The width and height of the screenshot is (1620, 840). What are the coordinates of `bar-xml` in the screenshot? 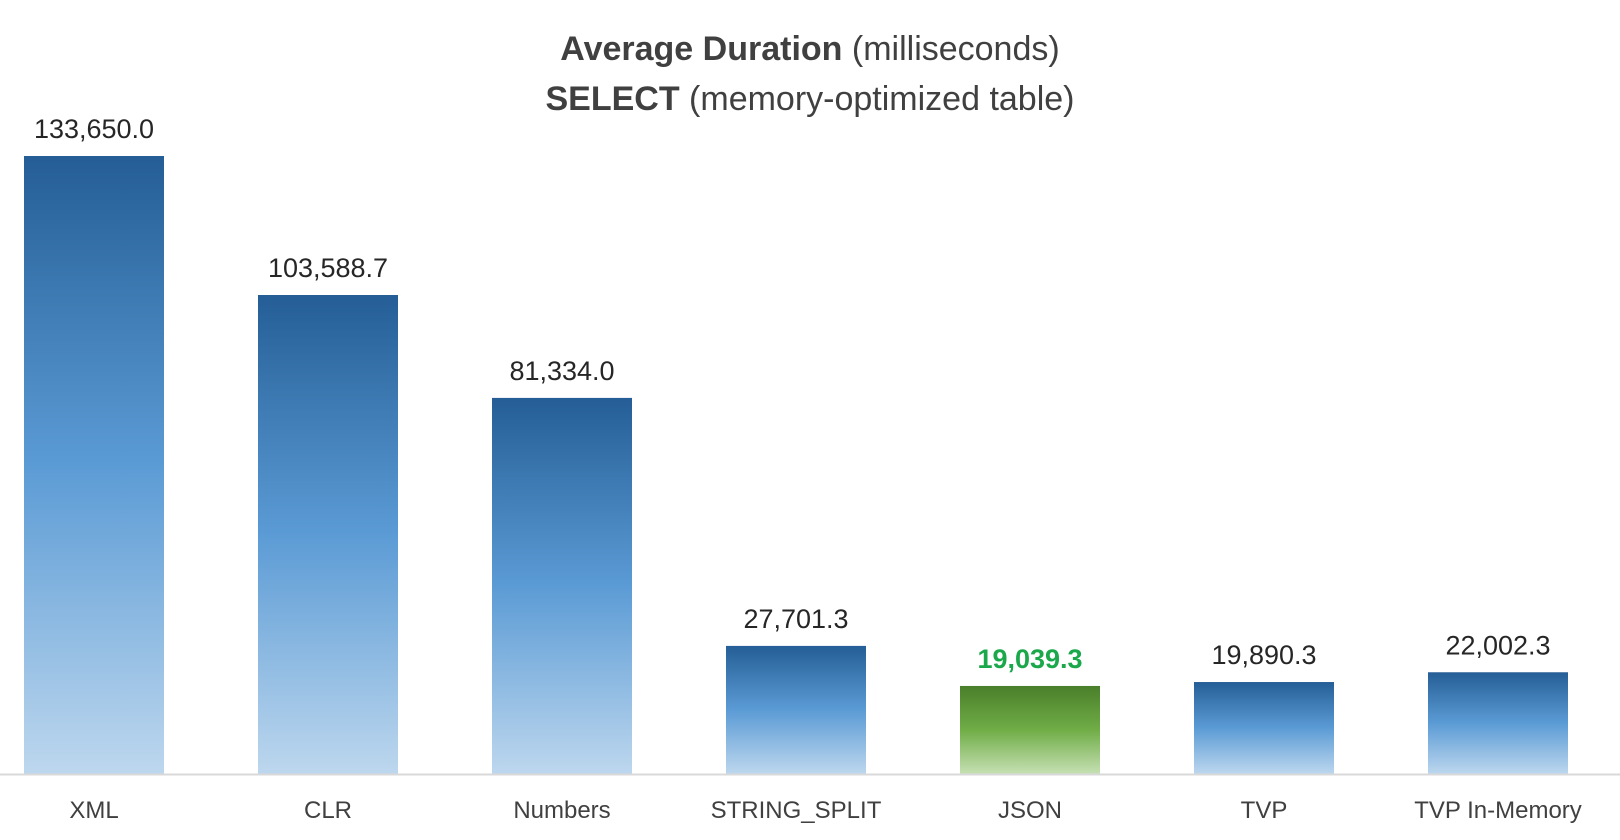 It's located at (94, 465).